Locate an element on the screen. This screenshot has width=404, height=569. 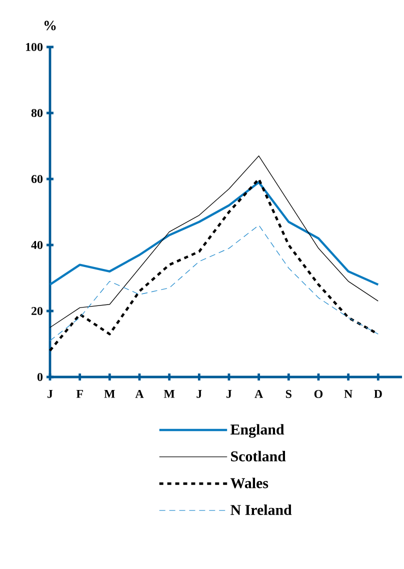
x-tick-label: F is located at coordinates (79, 394).